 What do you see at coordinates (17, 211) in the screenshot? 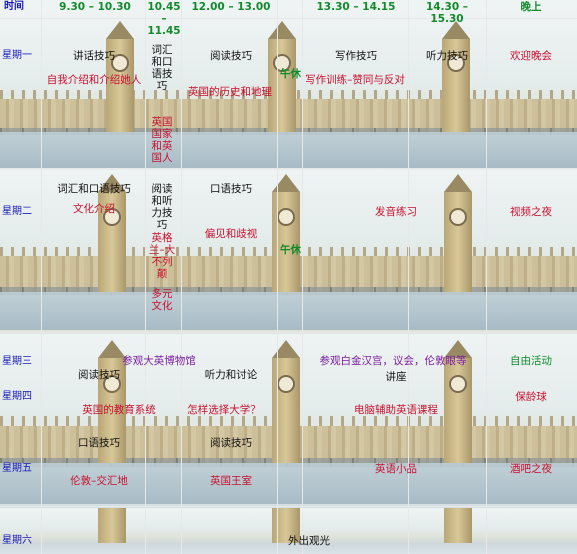
I see `day-label-tuesday: 星期二` at bounding box center [17, 211].